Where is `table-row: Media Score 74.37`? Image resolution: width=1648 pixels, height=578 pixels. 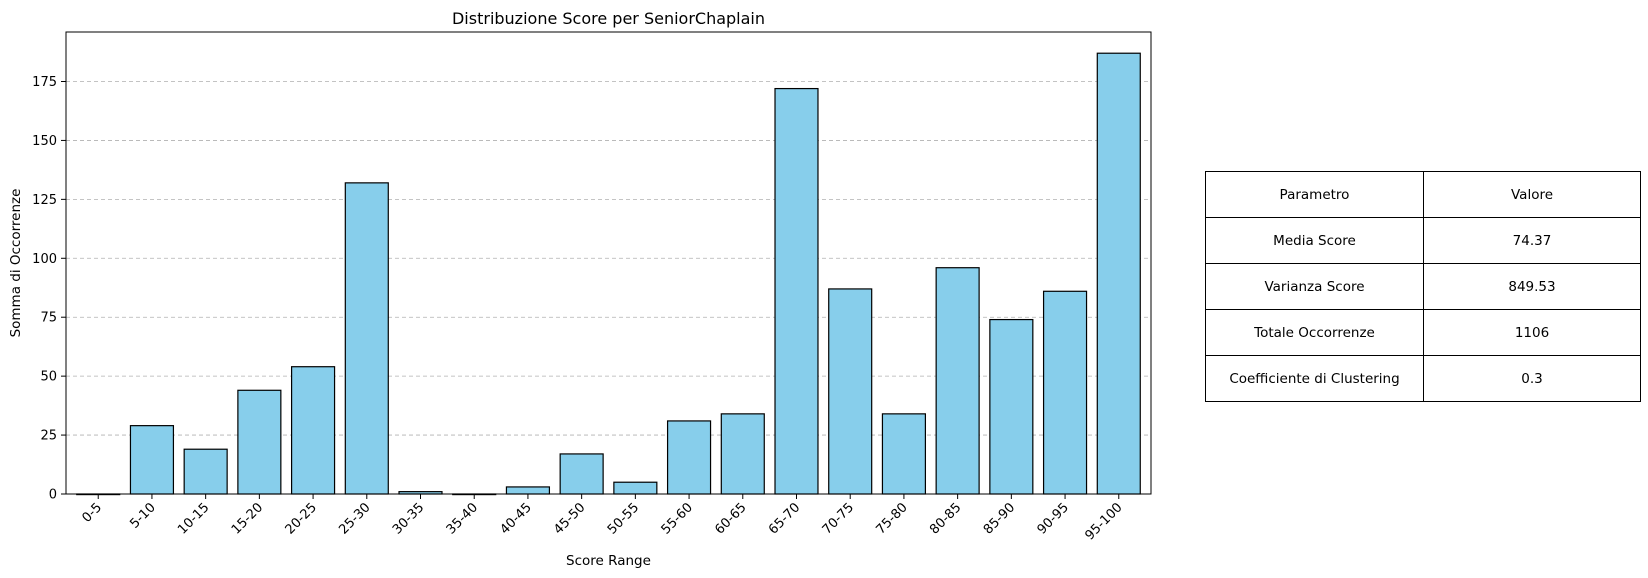
table-row: Media Score 74.37 is located at coordinates (1423, 240).